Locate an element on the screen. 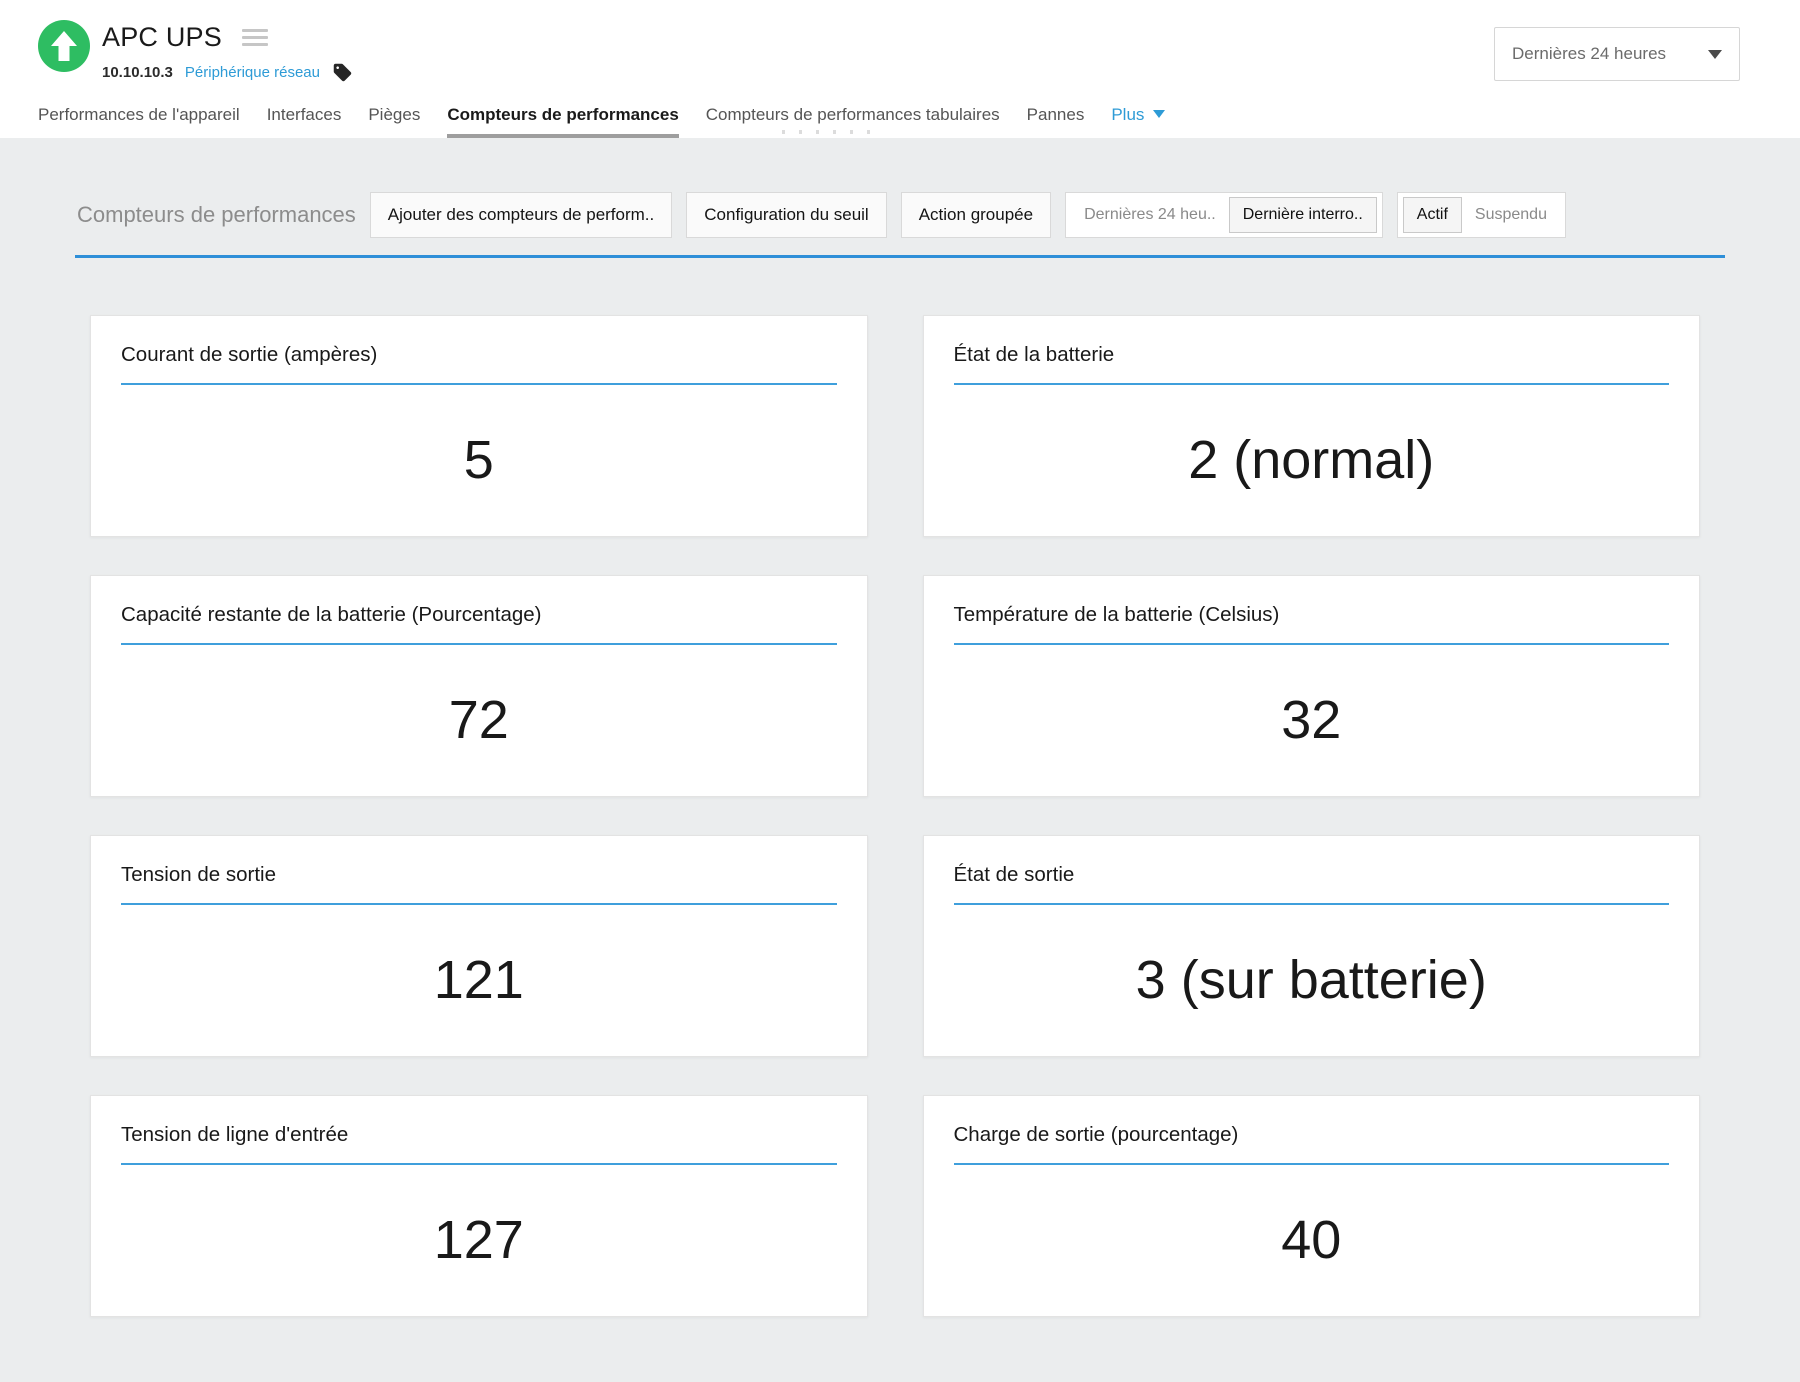 Image resolution: width=1800 pixels, height=1382 pixels. tab-traps: Pièges is located at coordinates (394, 114).